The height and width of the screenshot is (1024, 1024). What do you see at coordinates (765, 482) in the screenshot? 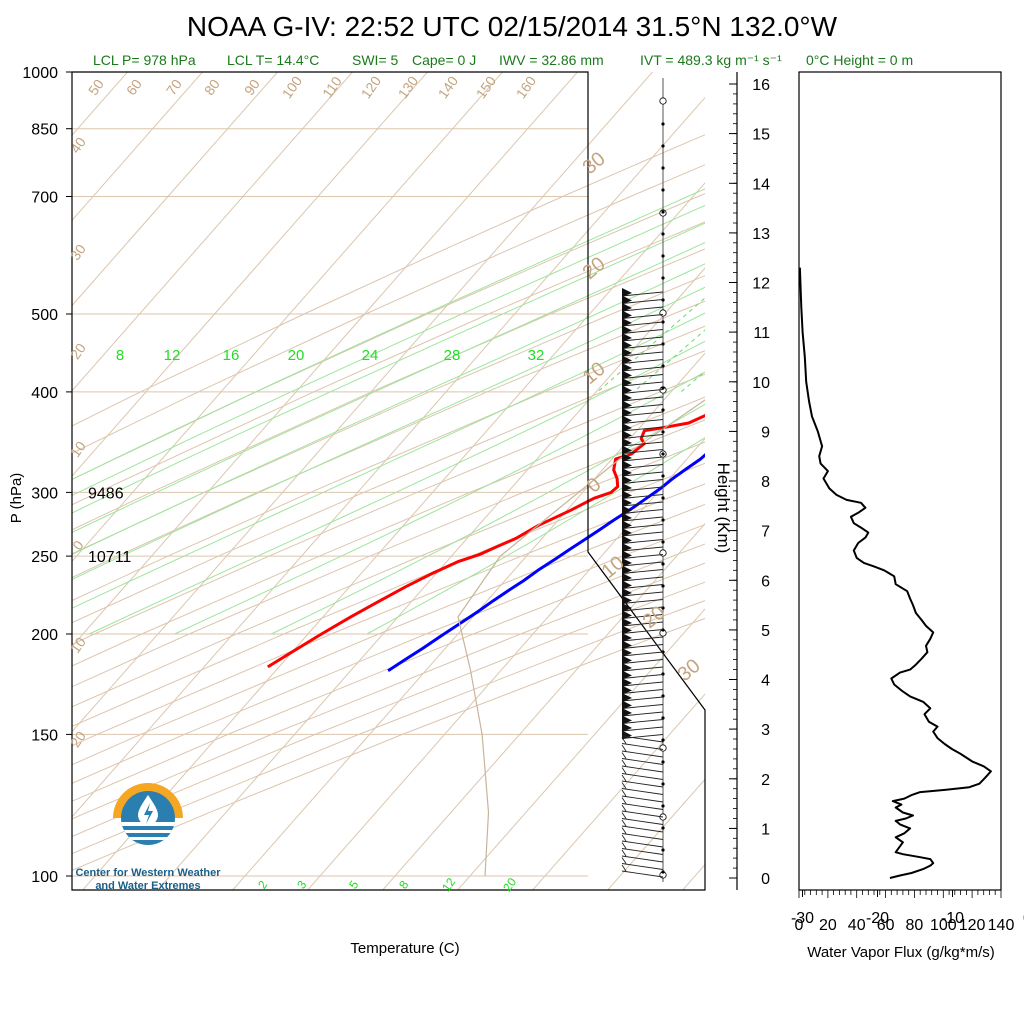
I see `height-tick-label: 8` at bounding box center [765, 482].